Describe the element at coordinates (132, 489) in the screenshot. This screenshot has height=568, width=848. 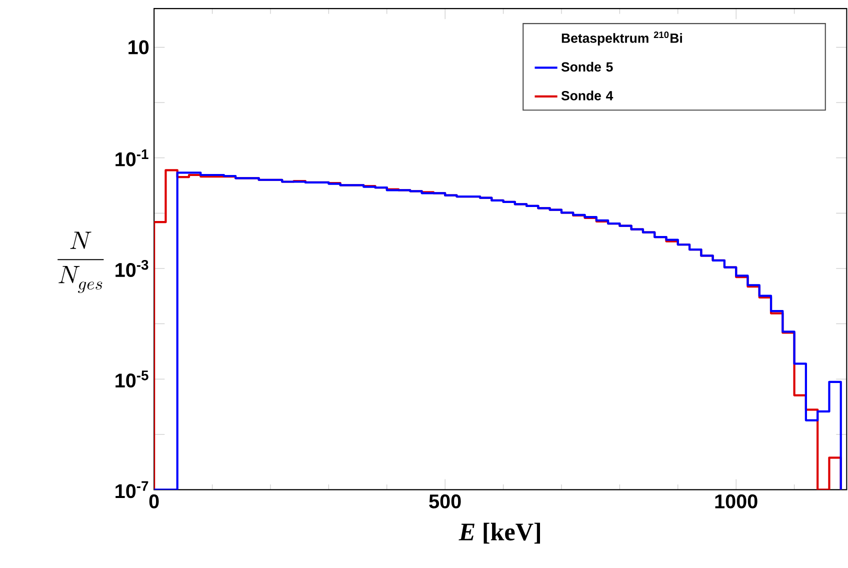
I see `y-tick-label: 10$^{-7}$` at that location.